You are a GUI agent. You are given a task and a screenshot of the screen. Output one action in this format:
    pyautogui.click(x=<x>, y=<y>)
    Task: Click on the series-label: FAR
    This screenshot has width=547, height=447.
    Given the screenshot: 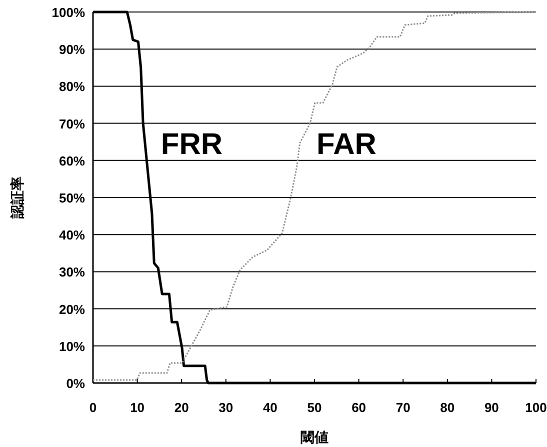 What is the action you would take?
    pyautogui.click(x=346, y=144)
    